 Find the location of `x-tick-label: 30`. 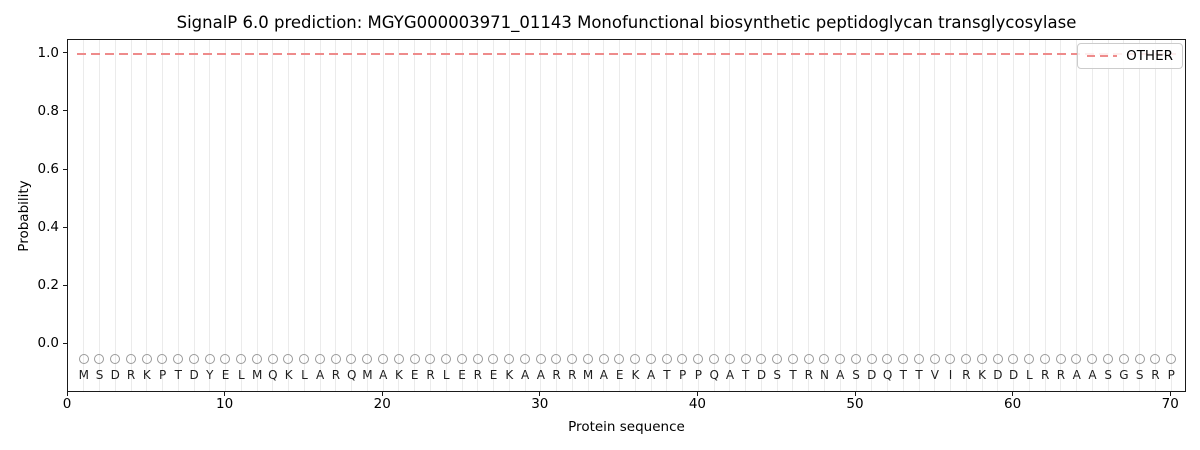

x-tick-label: 30 is located at coordinates (540, 404).